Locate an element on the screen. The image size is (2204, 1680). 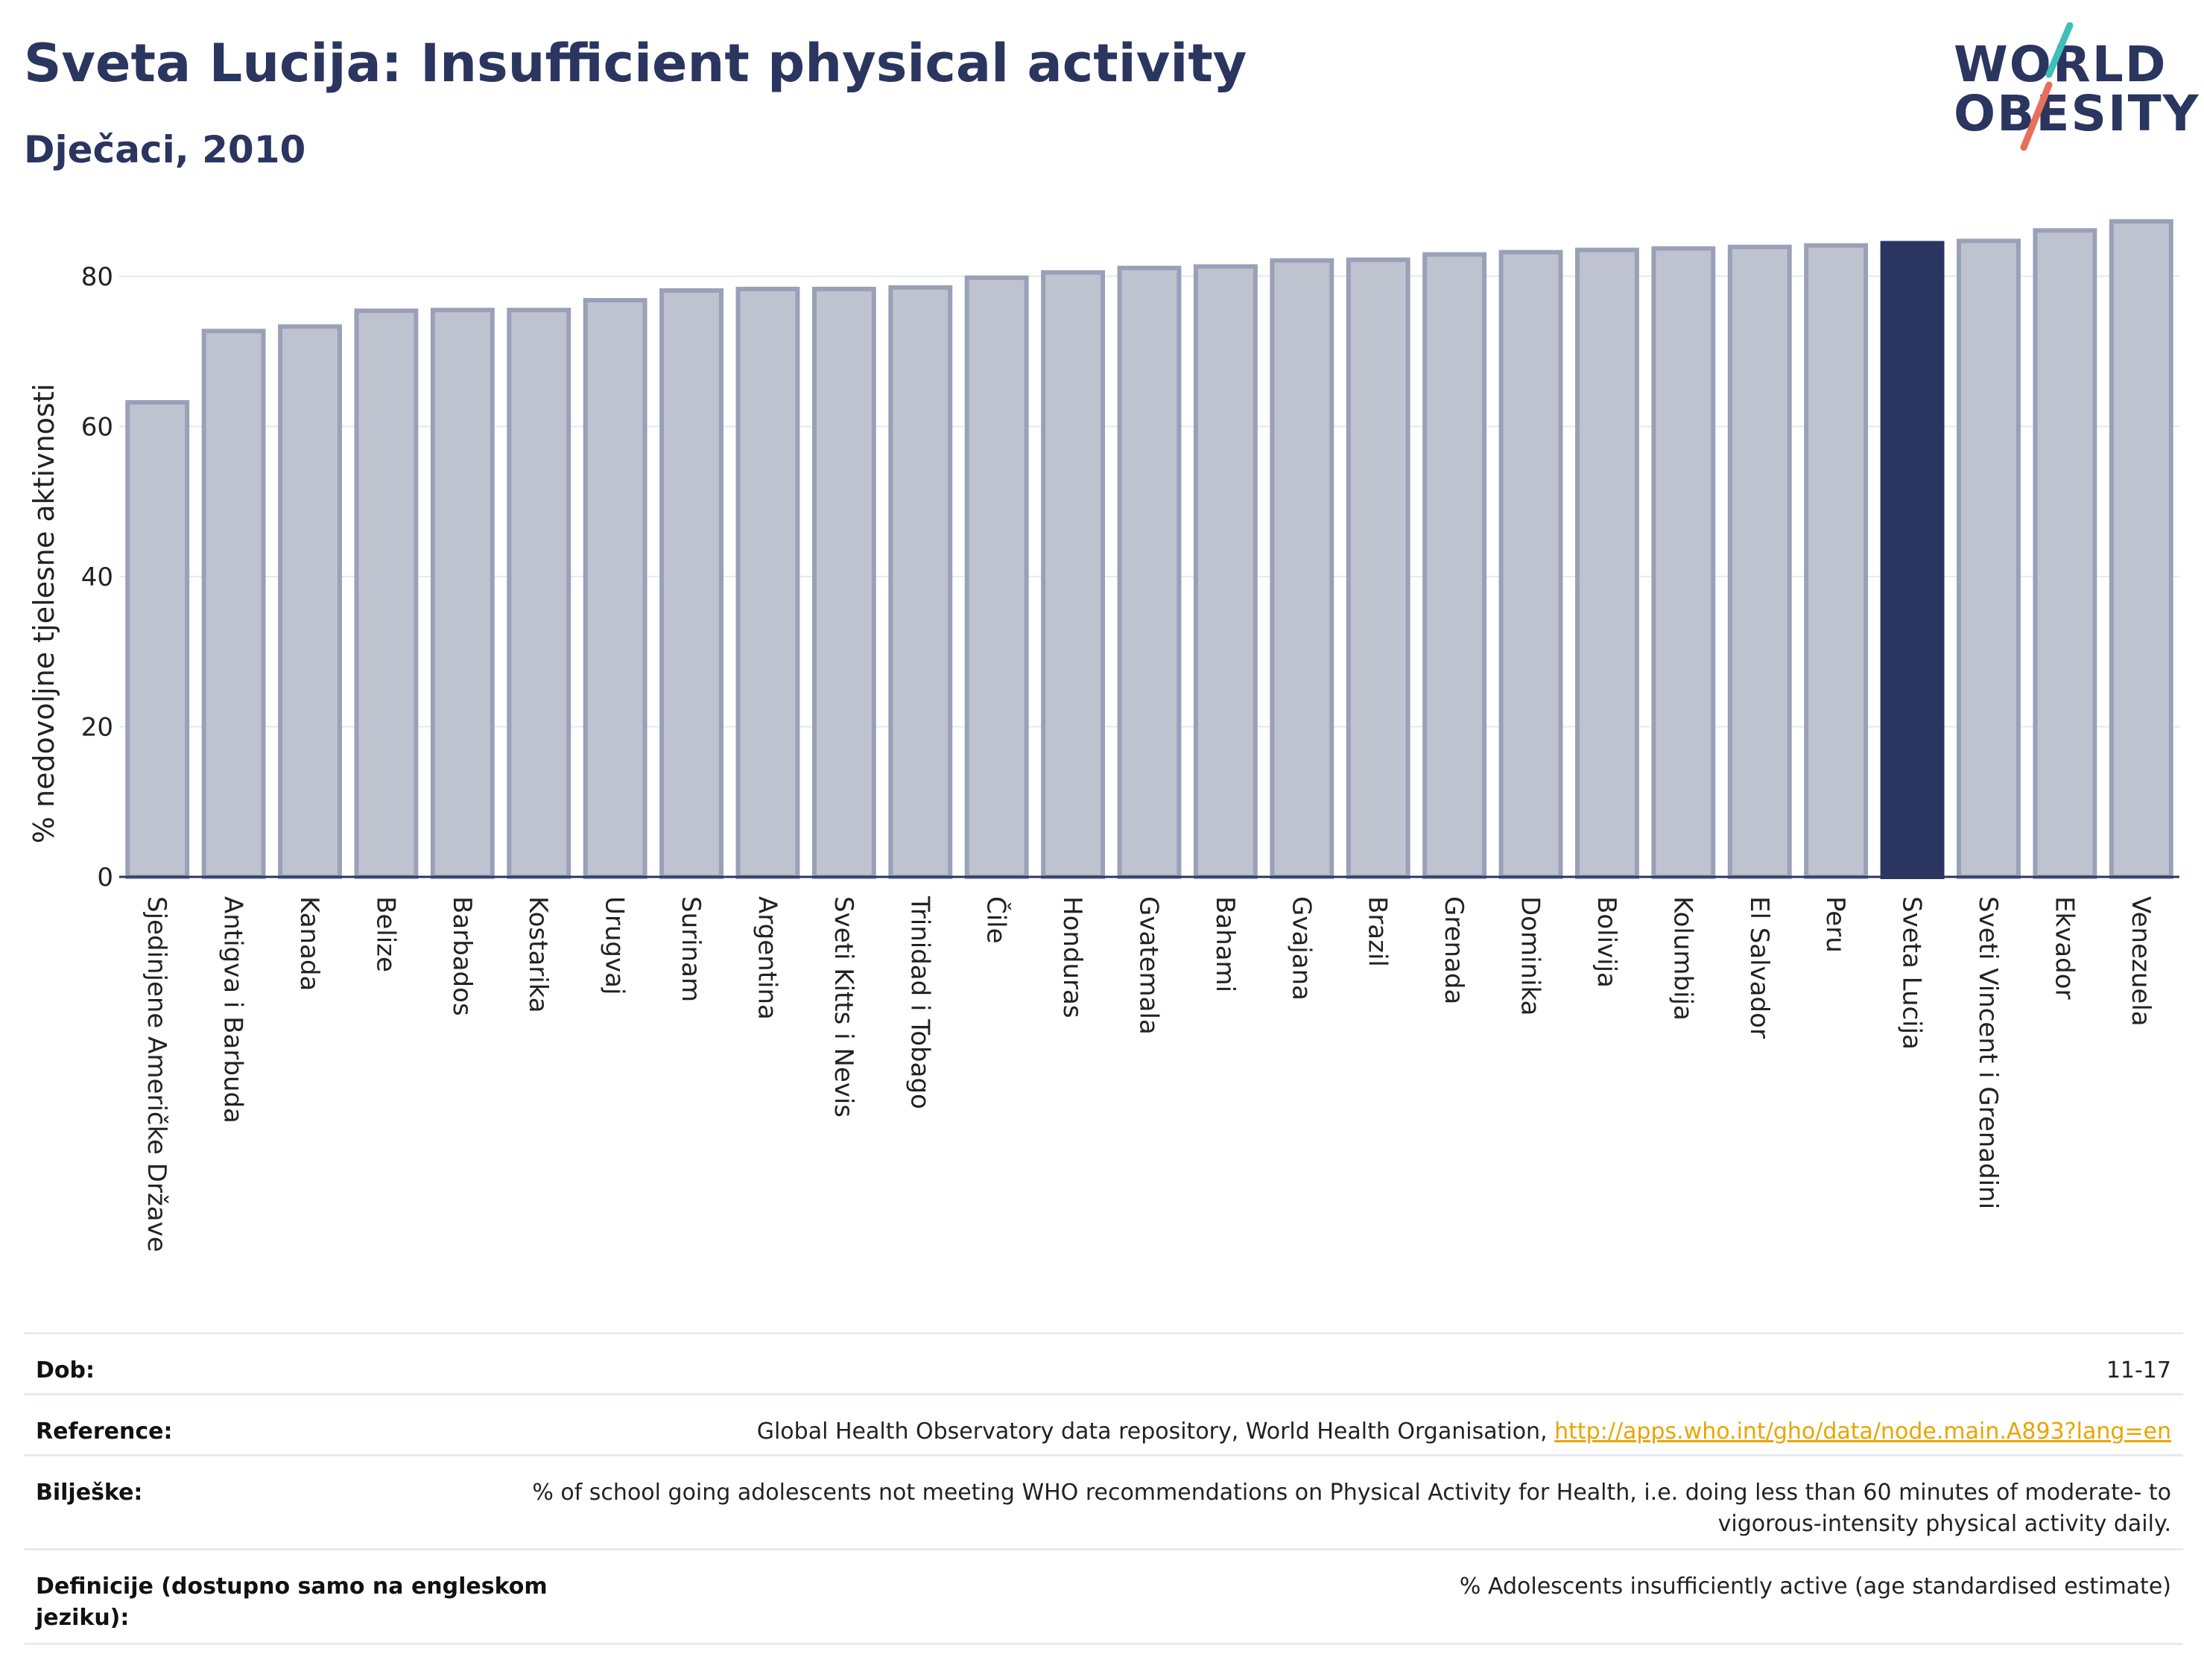
y-tick-label: 40 is located at coordinates (97, 577).